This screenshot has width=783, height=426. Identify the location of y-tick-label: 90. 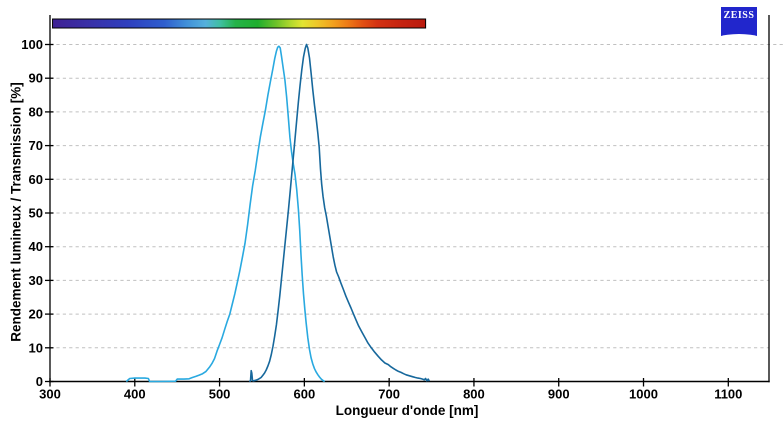
(36, 78).